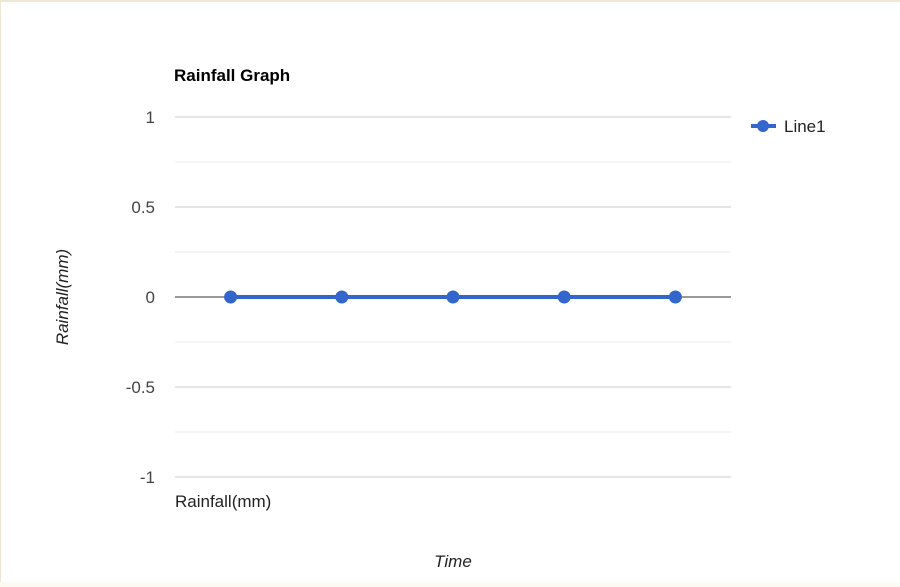  Describe the element at coordinates (143, 207) in the screenshot. I see `y-tick-label: 0.5` at that location.